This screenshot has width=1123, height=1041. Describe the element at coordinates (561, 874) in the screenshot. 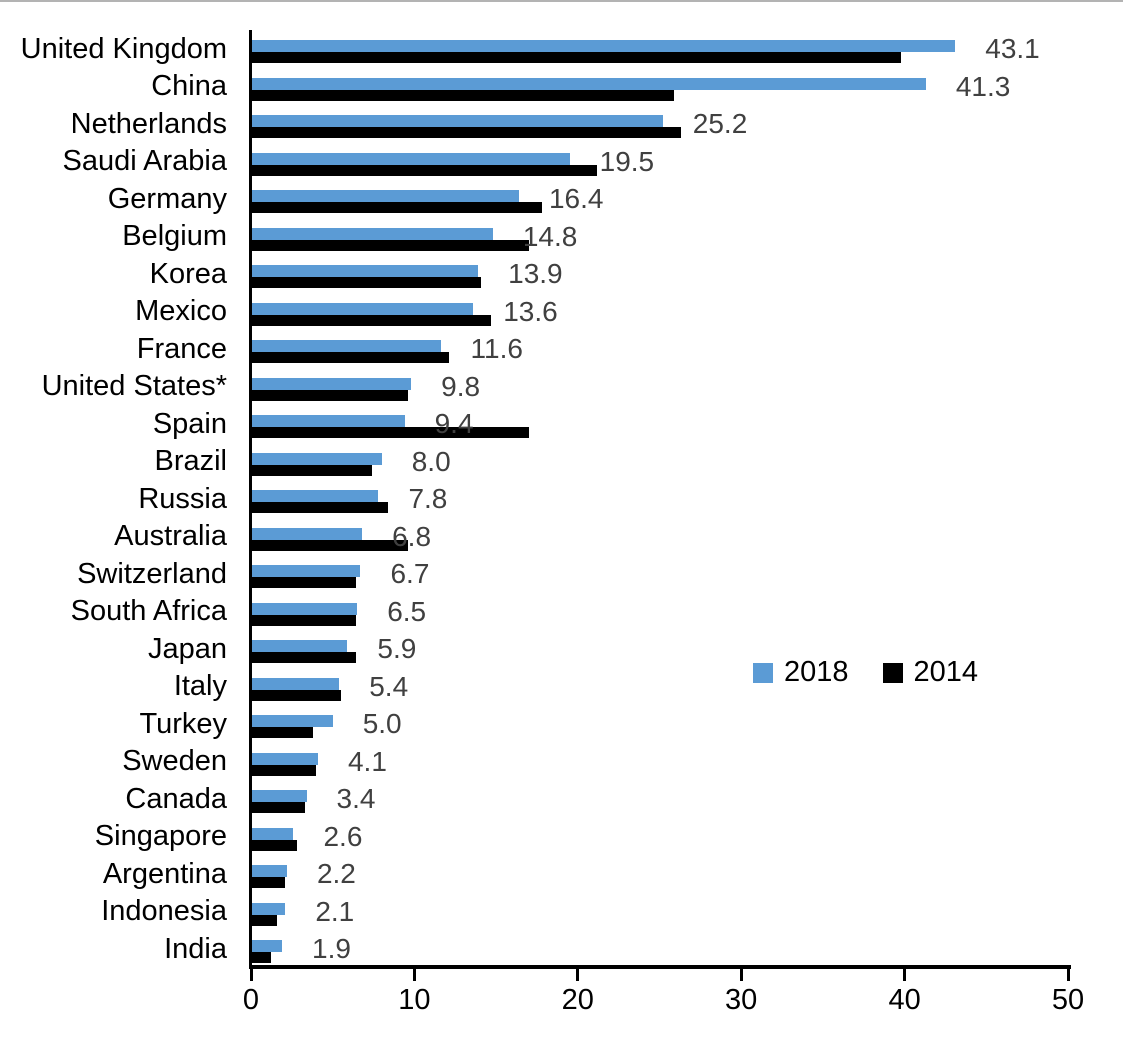

I see `bar-row: Argentina 2.2` at that location.